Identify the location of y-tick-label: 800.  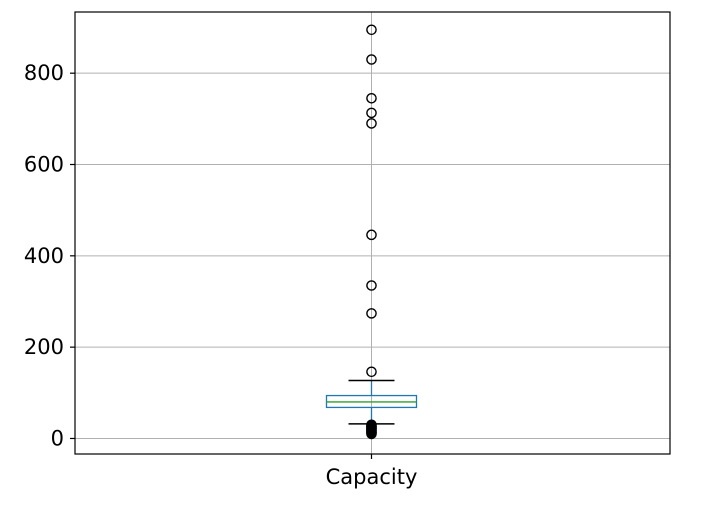
(44, 73).